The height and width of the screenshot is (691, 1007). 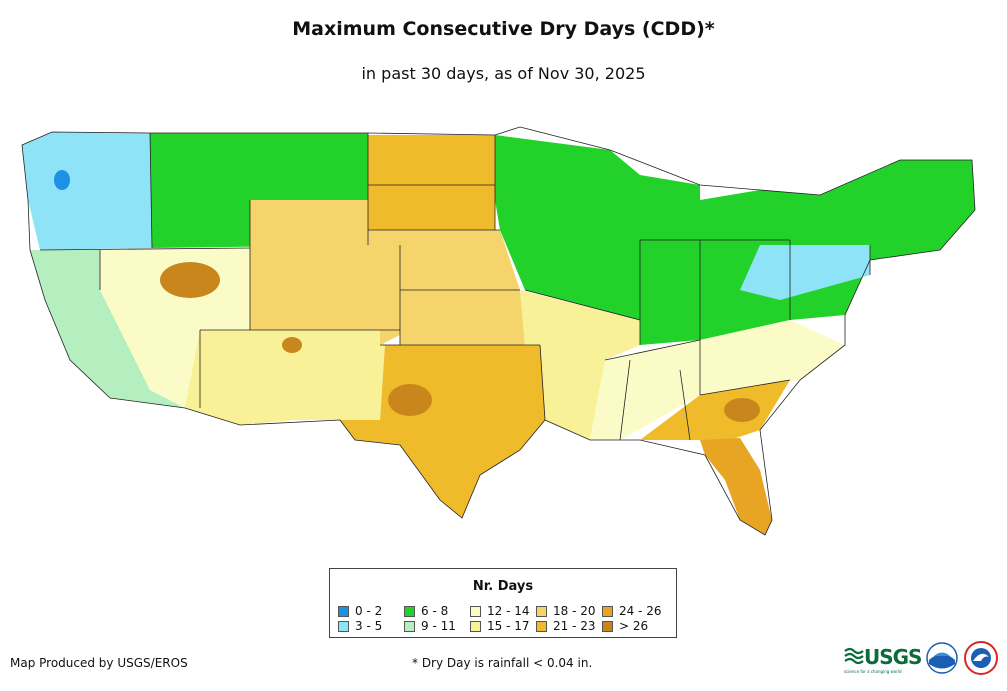 What do you see at coordinates (597, 227) in the screenshot?
I see `region-upper-midwest` at bounding box center [597, 227].